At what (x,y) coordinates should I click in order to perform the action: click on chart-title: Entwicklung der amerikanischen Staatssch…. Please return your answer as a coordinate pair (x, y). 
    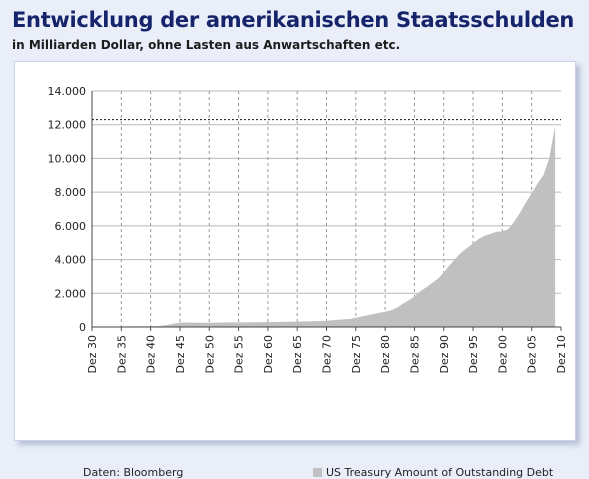
    Looking at the image, I should click on (293, 20).